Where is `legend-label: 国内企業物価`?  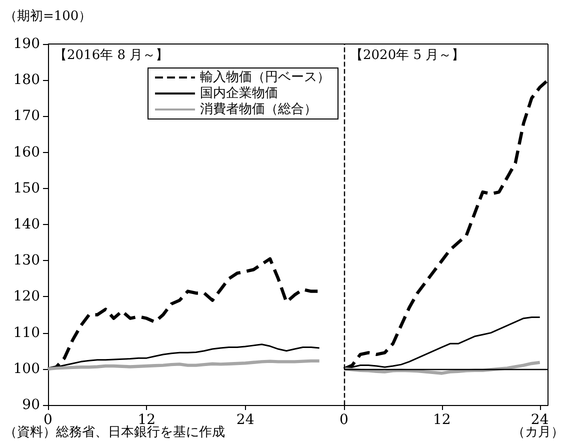
legend-label: 国内企業物価 is located at coordinates (239, 93).